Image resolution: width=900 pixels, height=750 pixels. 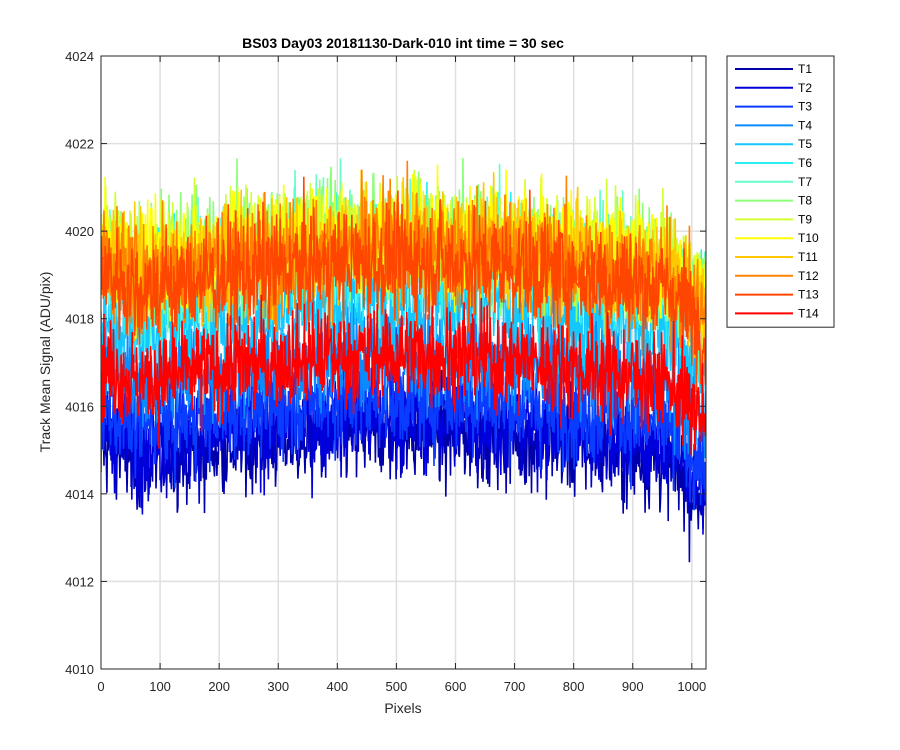 I want to click on y-tick-label: 4012, so click(x=79, y=581).